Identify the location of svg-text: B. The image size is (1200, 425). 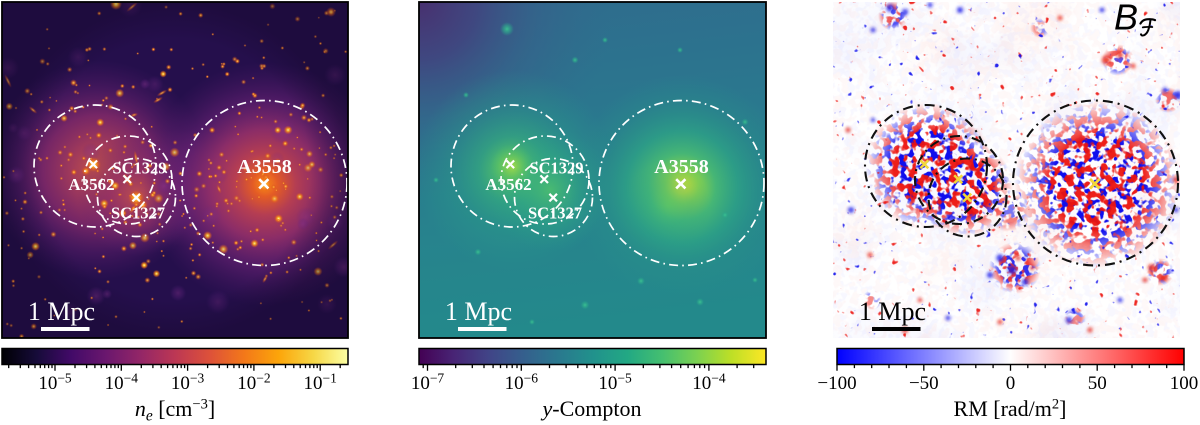
(1126, 19).